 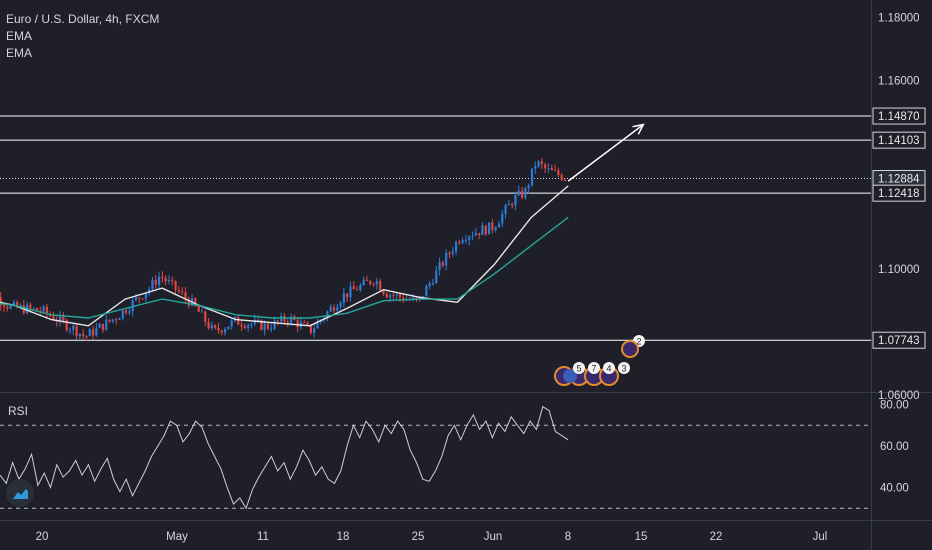 What do you see at coordinates (899, 396) in the screenshot?
I see `price-tick-label: 1.06000` at bounding box center [899, 396].